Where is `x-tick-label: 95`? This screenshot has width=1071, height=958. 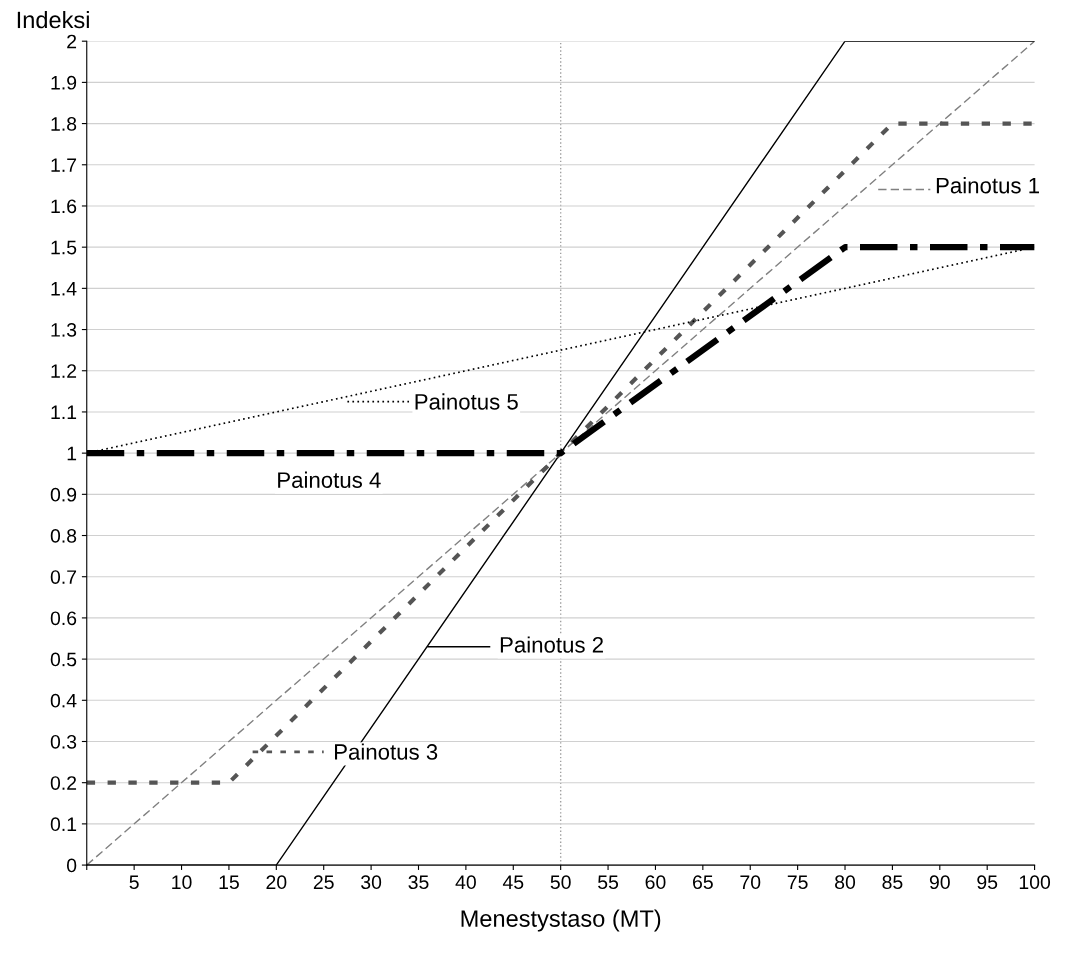 x-tick-label: 95 is located at coordinates (987, 882).